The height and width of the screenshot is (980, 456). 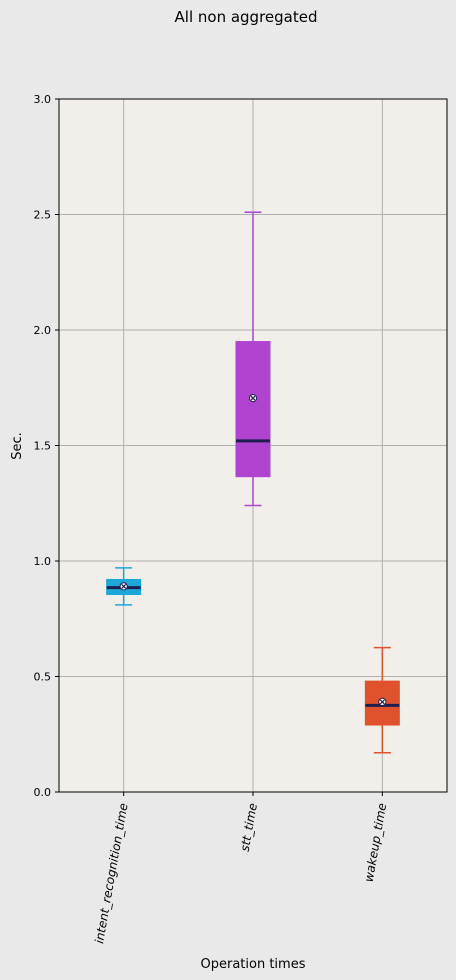 What do you see at coordinates (43, 99) in the screenshot?
I see `y-tick-label: 3.0` at bounding box center [43, 99].